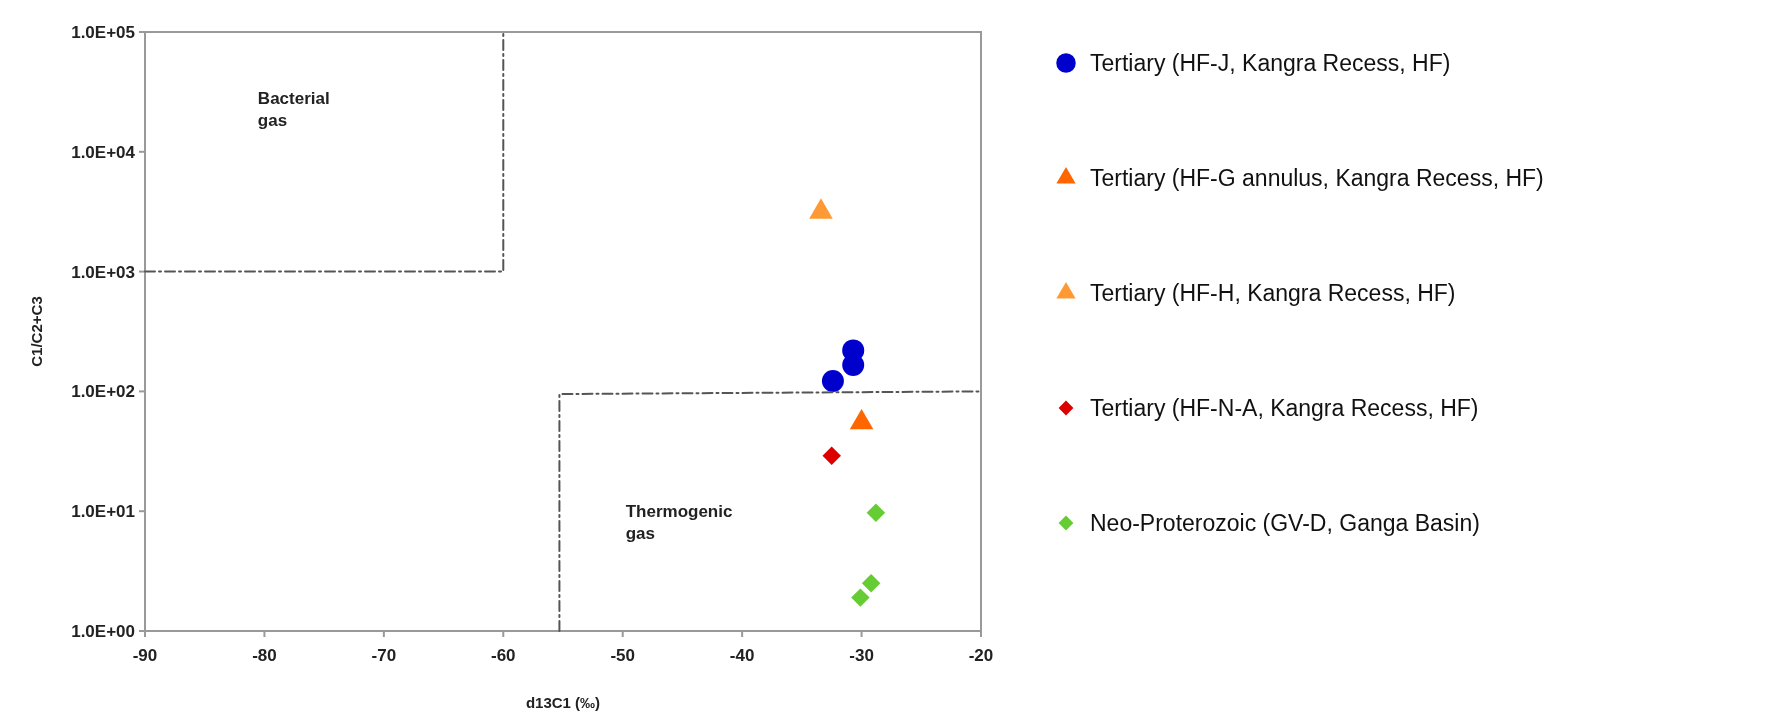 Image resolution: width=1782 pixels, height=726 pixels. Describe the element at coordinates (145, 655) in the screenshot. I see `x-tick-label: -90` at that location.